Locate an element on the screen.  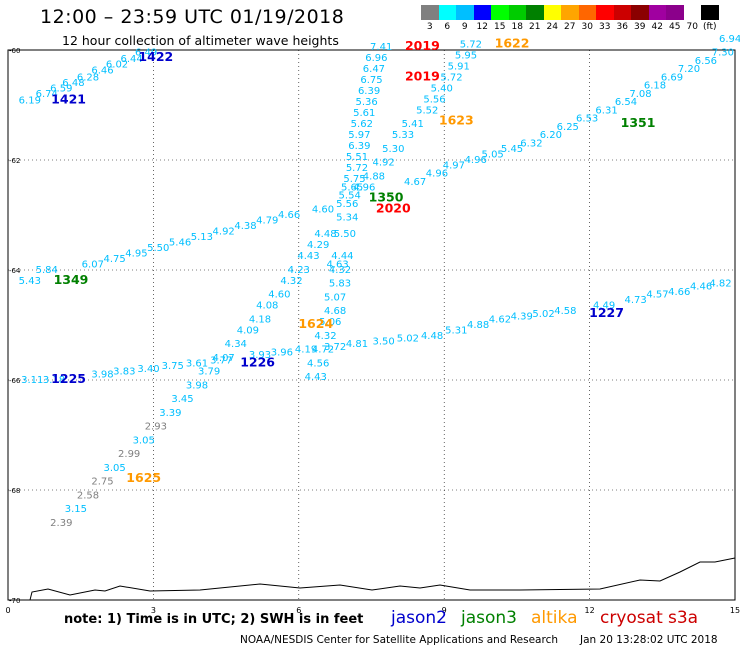
legend-label: 21 is located at coordinates (535, 27).